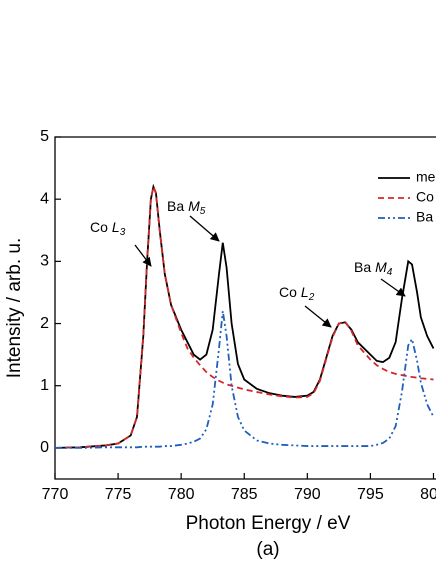 This screenshot has width=436, height=564. Describe the element at coordinates (55, 494) in the screenshot. I see `x-tick-label: 770` at that location.